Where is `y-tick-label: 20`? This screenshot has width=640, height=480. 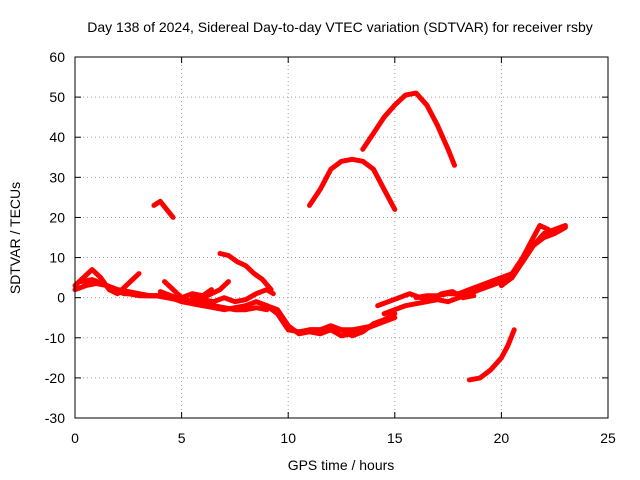 y-tick-label: 20 is located at coordinates (57, 217).